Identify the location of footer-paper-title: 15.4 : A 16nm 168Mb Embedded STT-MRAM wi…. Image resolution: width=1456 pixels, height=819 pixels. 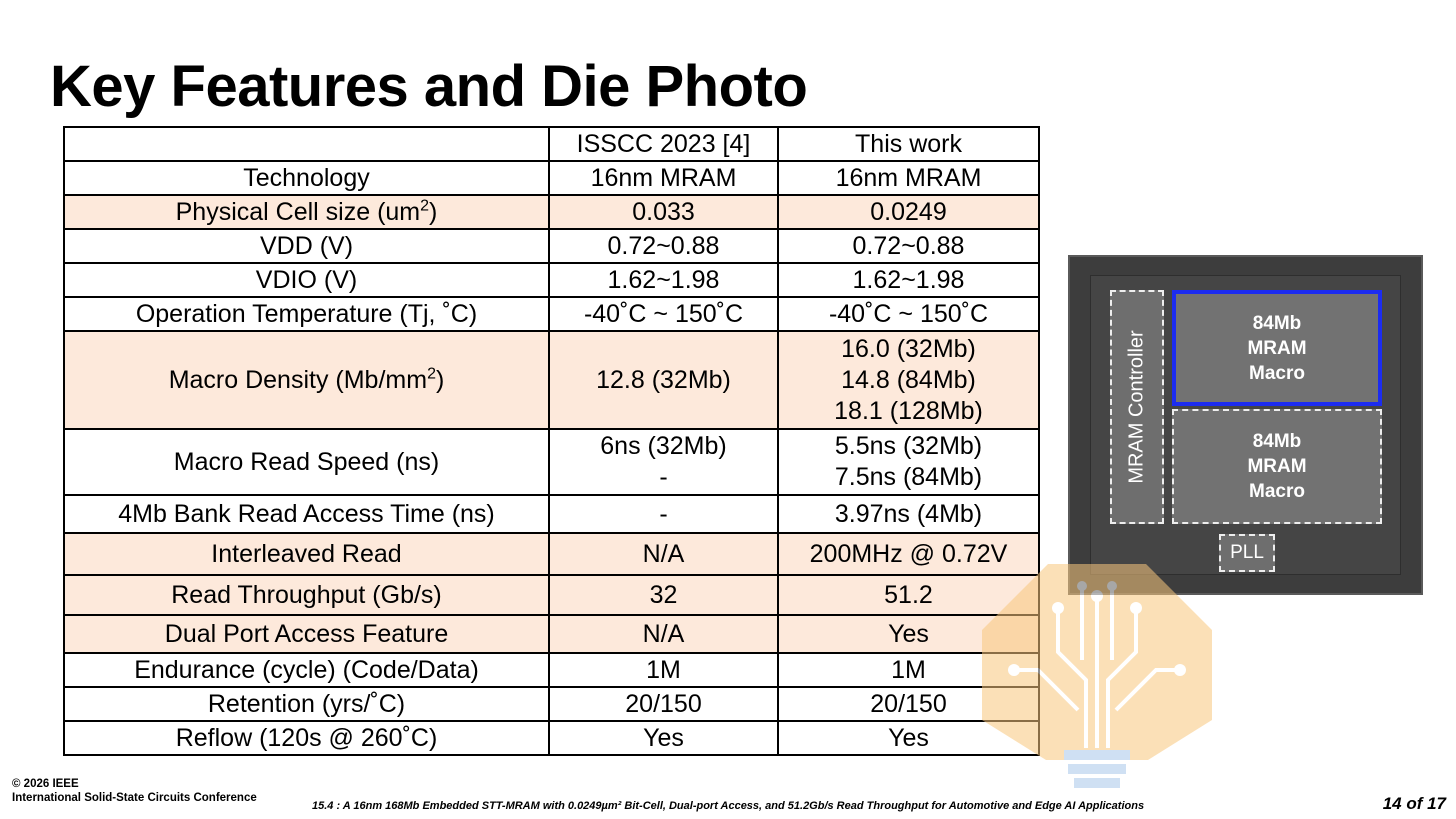
(728, 806).